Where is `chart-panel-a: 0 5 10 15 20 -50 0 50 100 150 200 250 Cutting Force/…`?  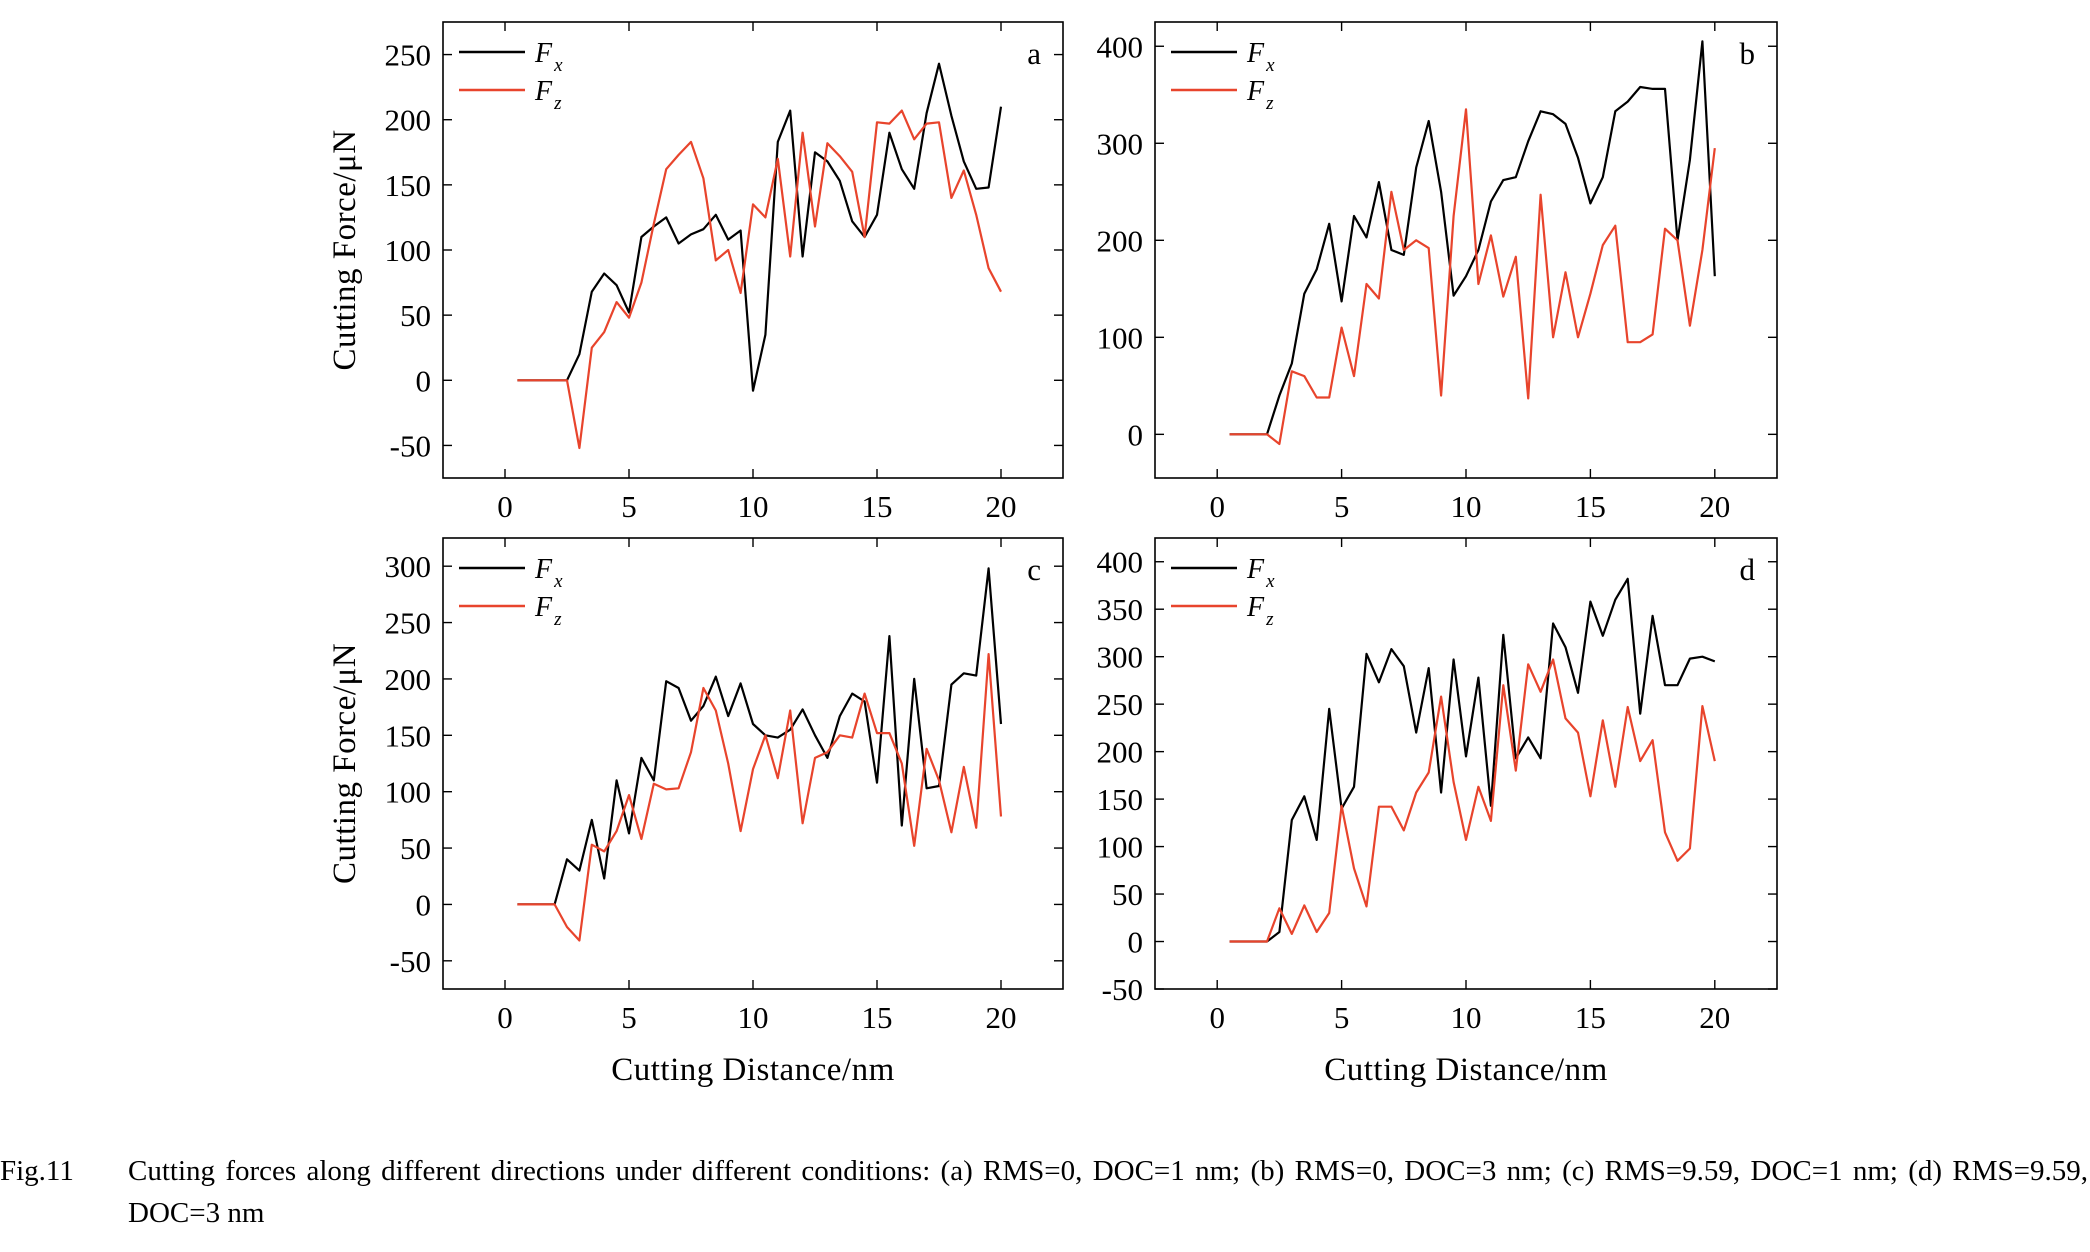 chart-panel-a: 0 5 10 15 20 -50 0 50 100 150 200 250 Cutting Force/… is located at coordinates (695, 272).